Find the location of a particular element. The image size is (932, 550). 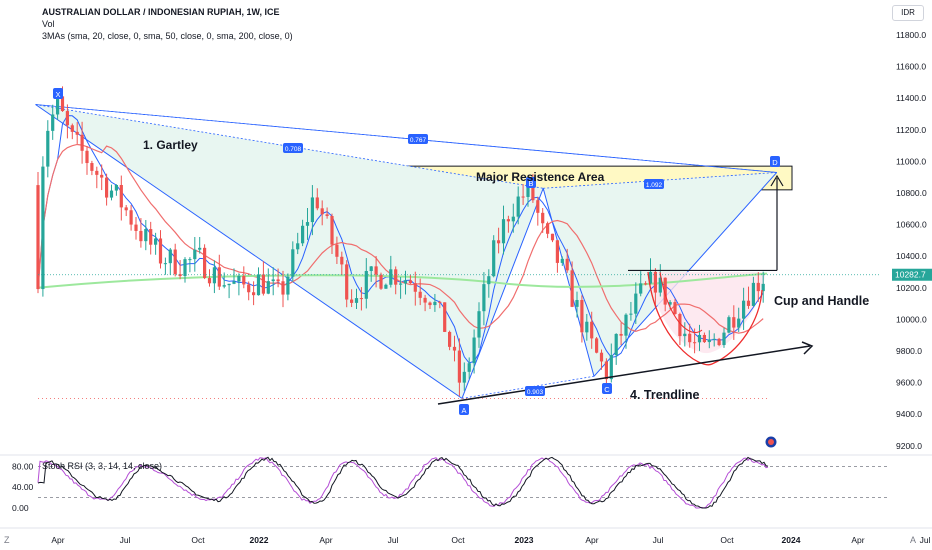

last-price-badge is located at coordinates (912, 274).